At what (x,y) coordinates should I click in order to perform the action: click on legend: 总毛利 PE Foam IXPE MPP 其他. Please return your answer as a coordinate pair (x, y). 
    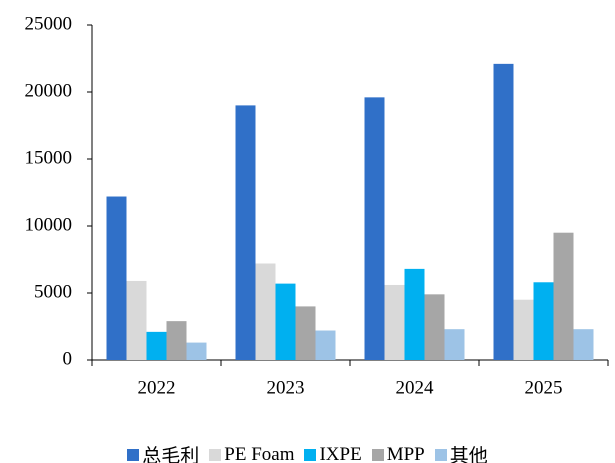
    Looking at the image, I should click on (307, 452).